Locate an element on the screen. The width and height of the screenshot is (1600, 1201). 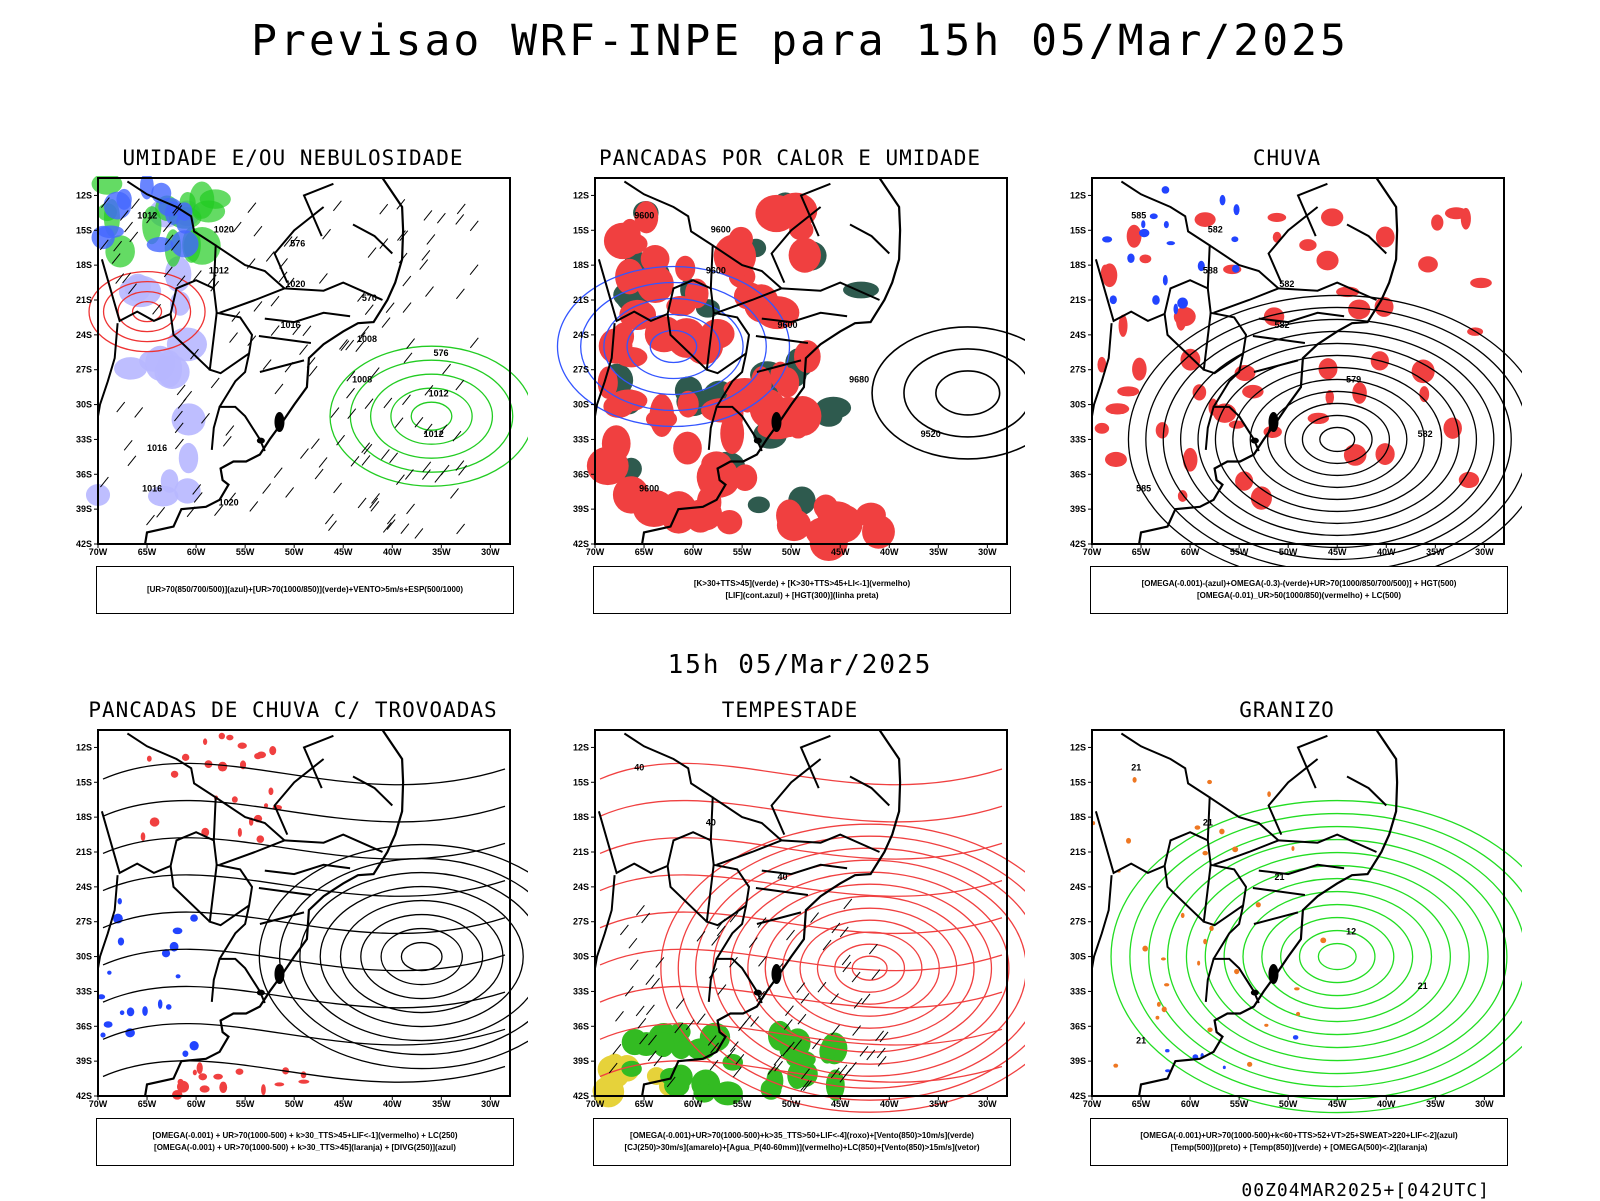
streamline-line is located at coordinates (304, 1071).